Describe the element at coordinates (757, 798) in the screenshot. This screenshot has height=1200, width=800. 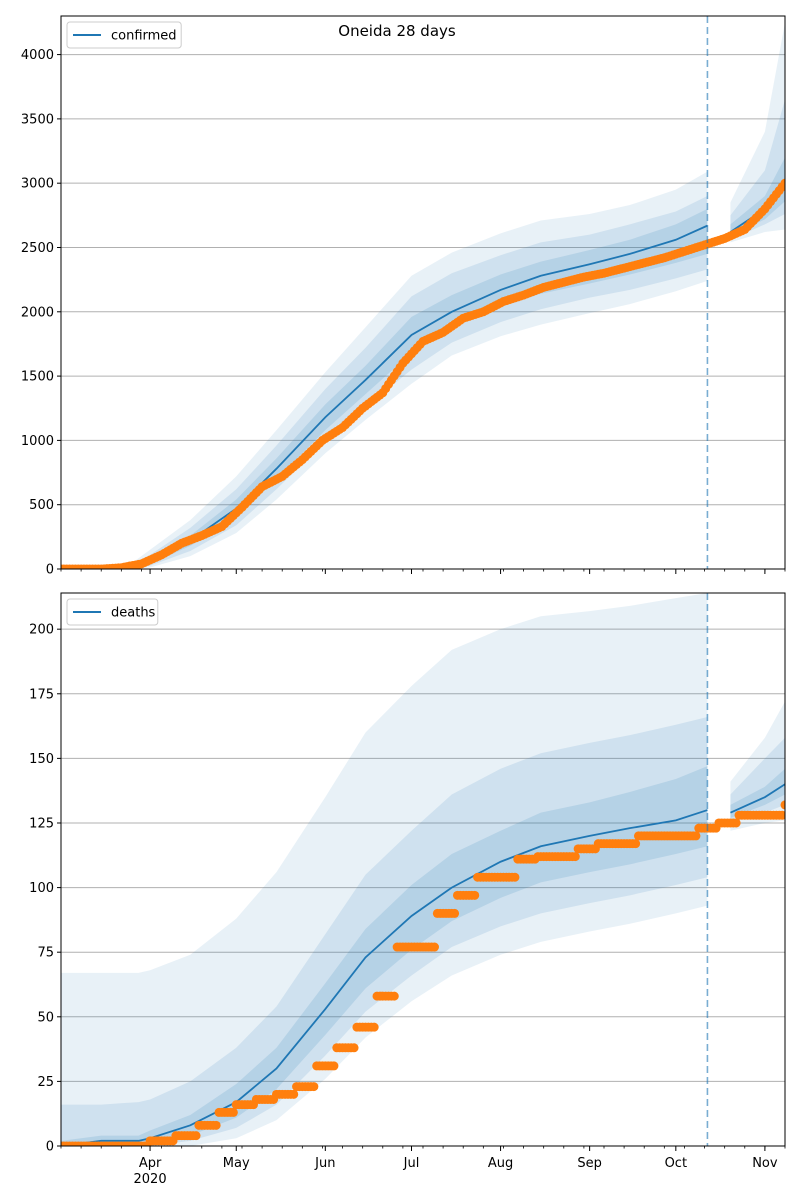
I see `deaths-model-line` at that location.